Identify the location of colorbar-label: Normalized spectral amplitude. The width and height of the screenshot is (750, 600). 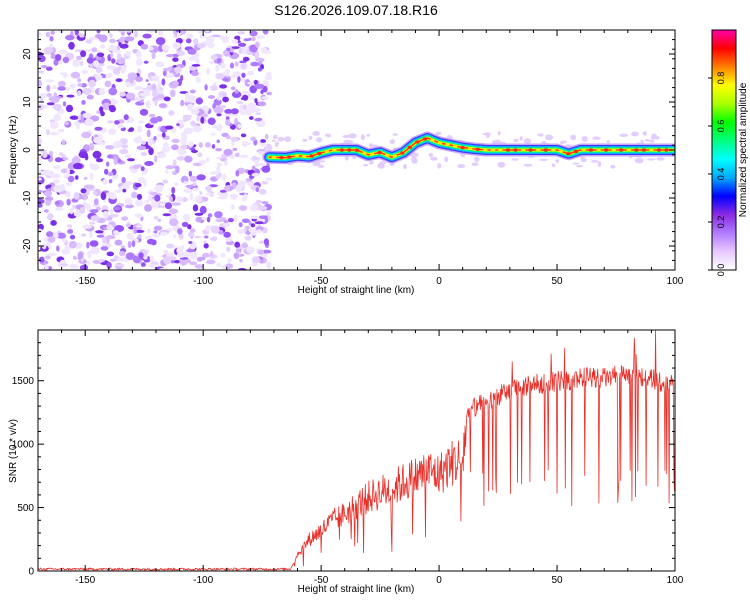
(743, 149).